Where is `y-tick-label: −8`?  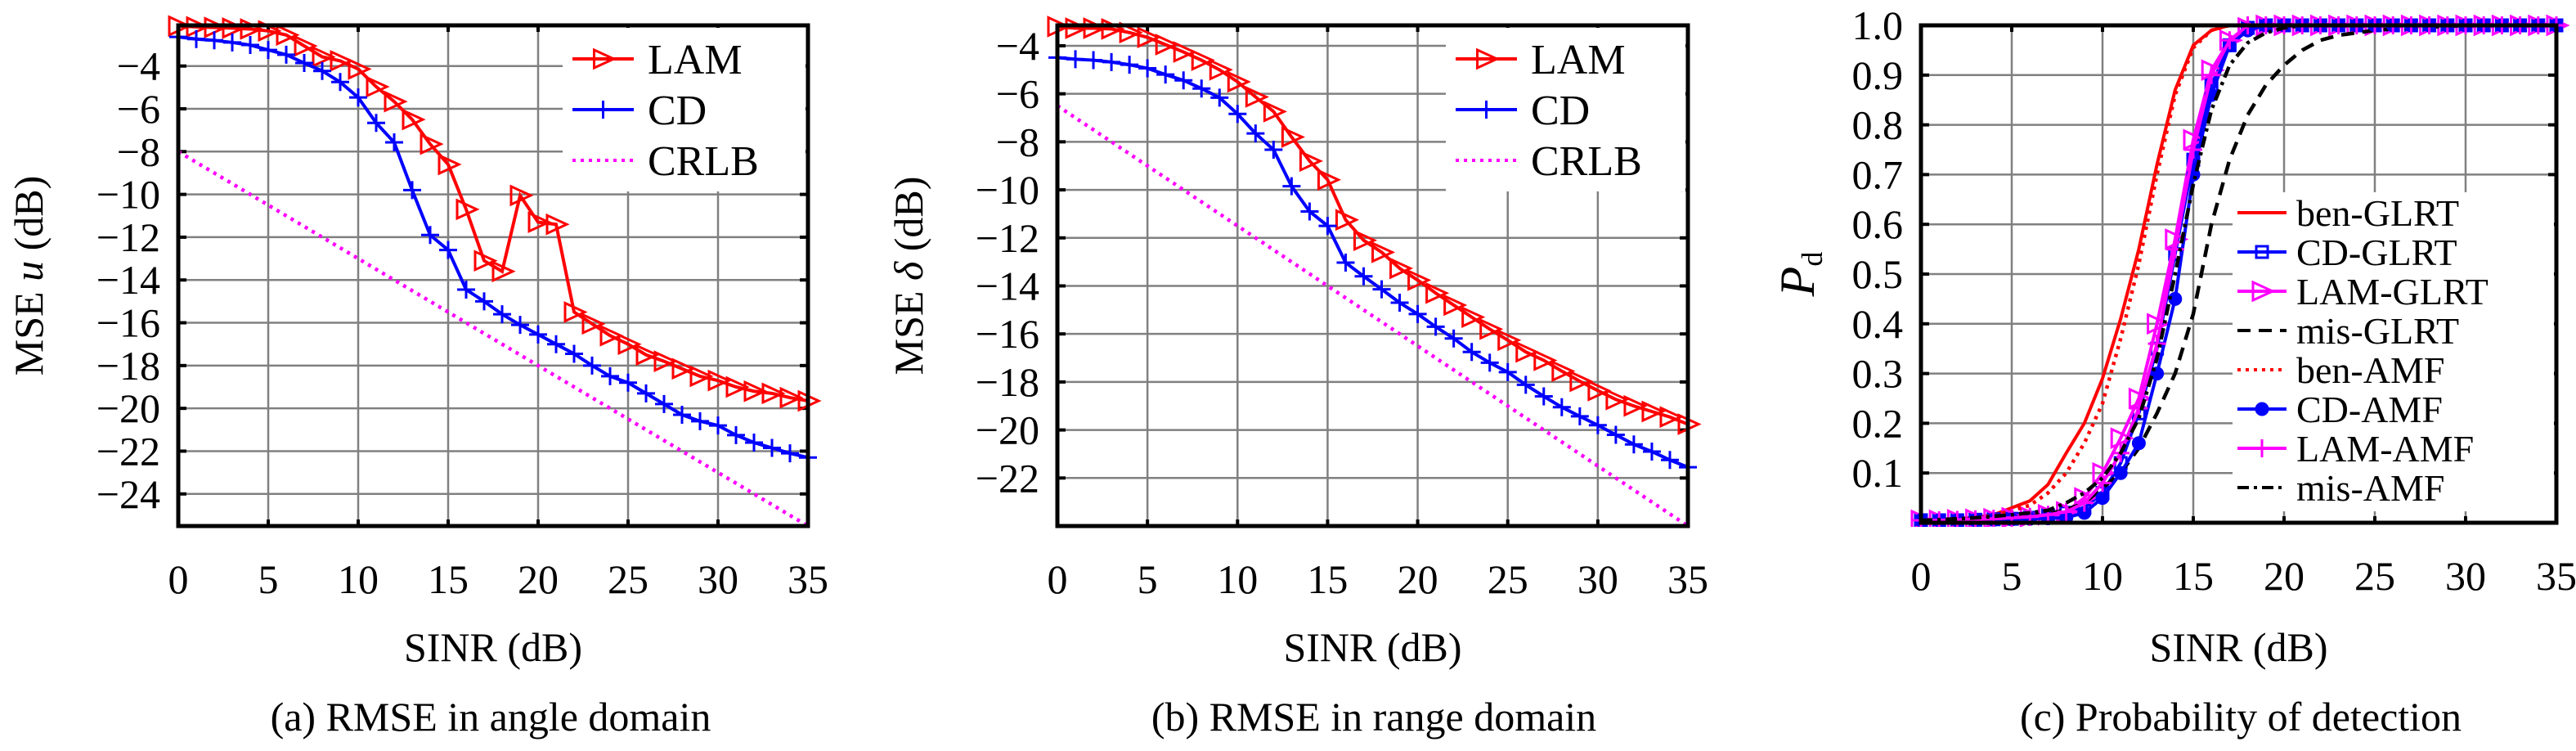
y-tick-label: −8 is located at coordinates (1017, 142).